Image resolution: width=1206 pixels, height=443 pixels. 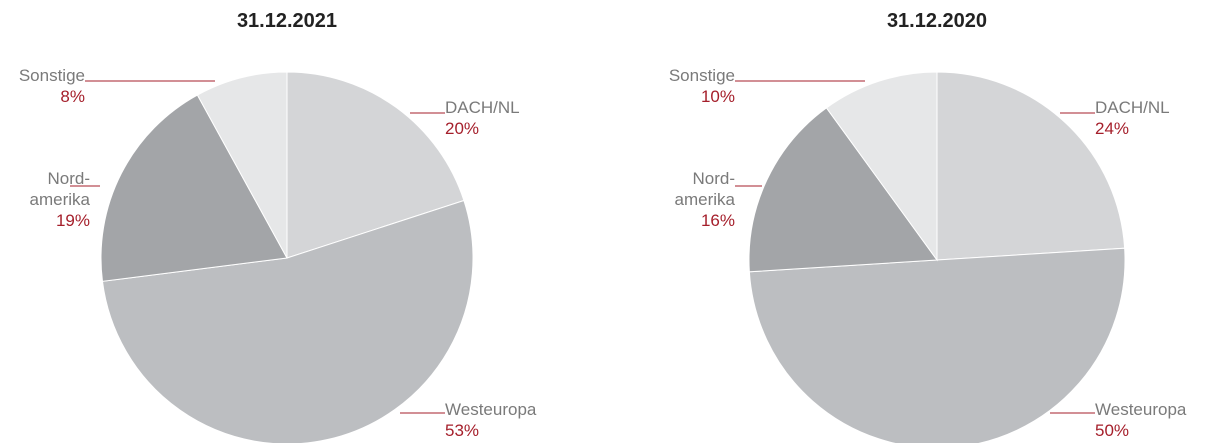 I want to click on slice-label: Westeuropa 53%, so click(x=490, y=420).